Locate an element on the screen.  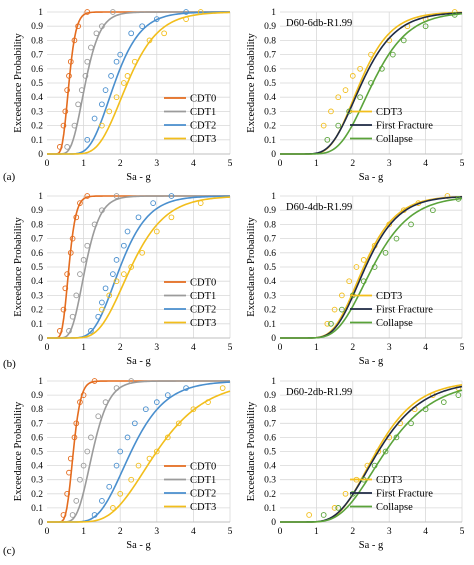
y-axis-label: Exceedance Probability is located at coordinates (18, 267).